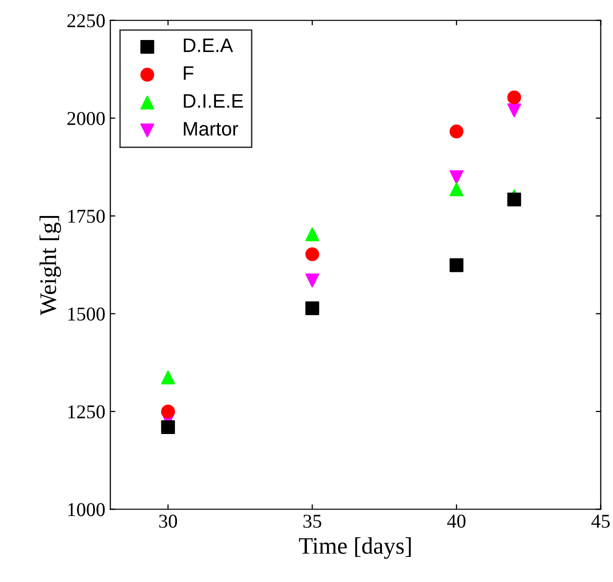  What do you see at coordinates (168, 521) in the screenshot?
I see `x-tick-label: 30` at bounding box center [168, 521].